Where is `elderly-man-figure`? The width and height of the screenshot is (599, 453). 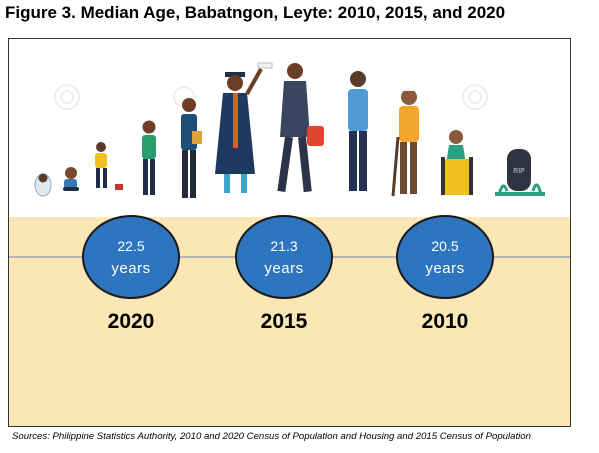
elderly-man-figure is located at coordinates (405, 142).